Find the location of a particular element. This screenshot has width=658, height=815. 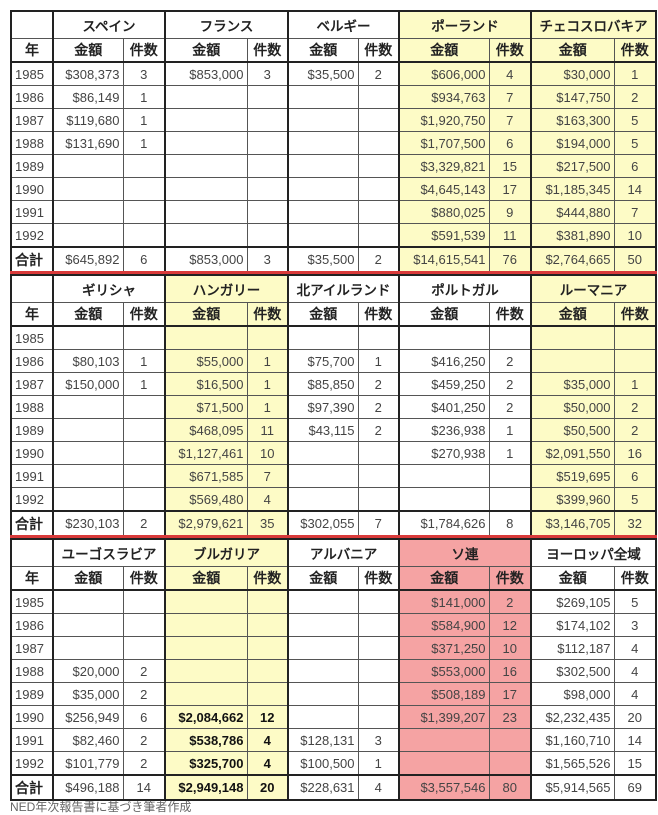

amount-cell: $35,000 is located at coordinates (88, 694).